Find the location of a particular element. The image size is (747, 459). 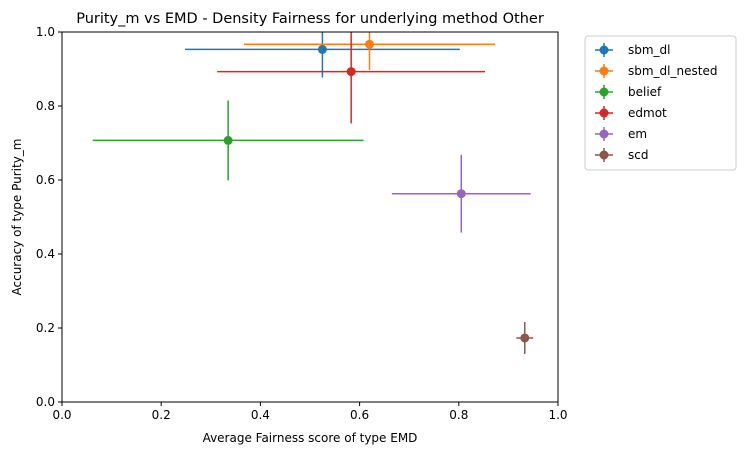

y-tick-label: 0.0 is located at coordinates (45, 402).